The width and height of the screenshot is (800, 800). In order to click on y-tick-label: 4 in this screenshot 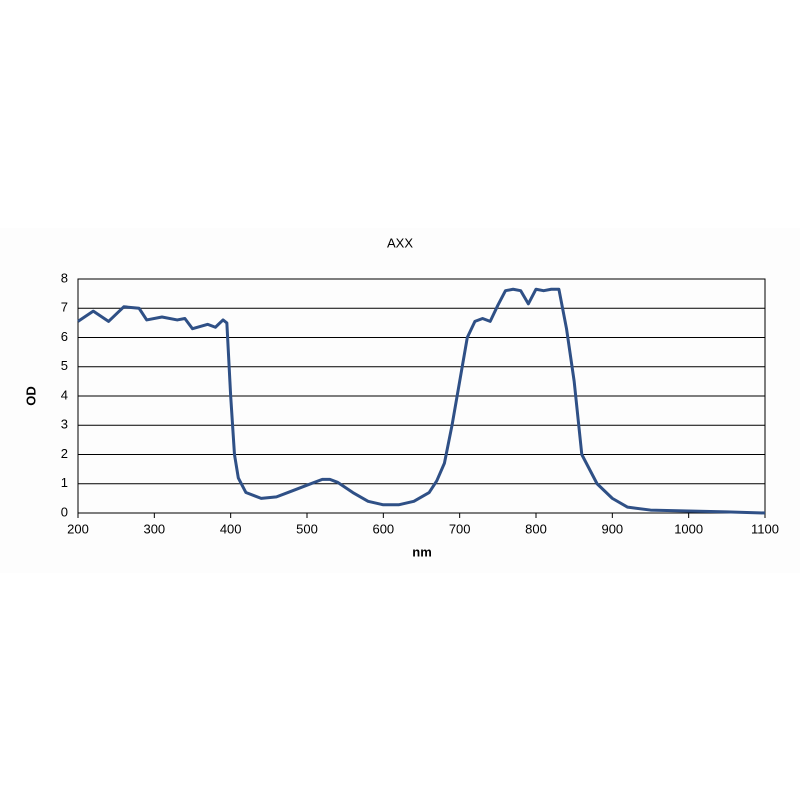, I will do `click(64, 394)`.